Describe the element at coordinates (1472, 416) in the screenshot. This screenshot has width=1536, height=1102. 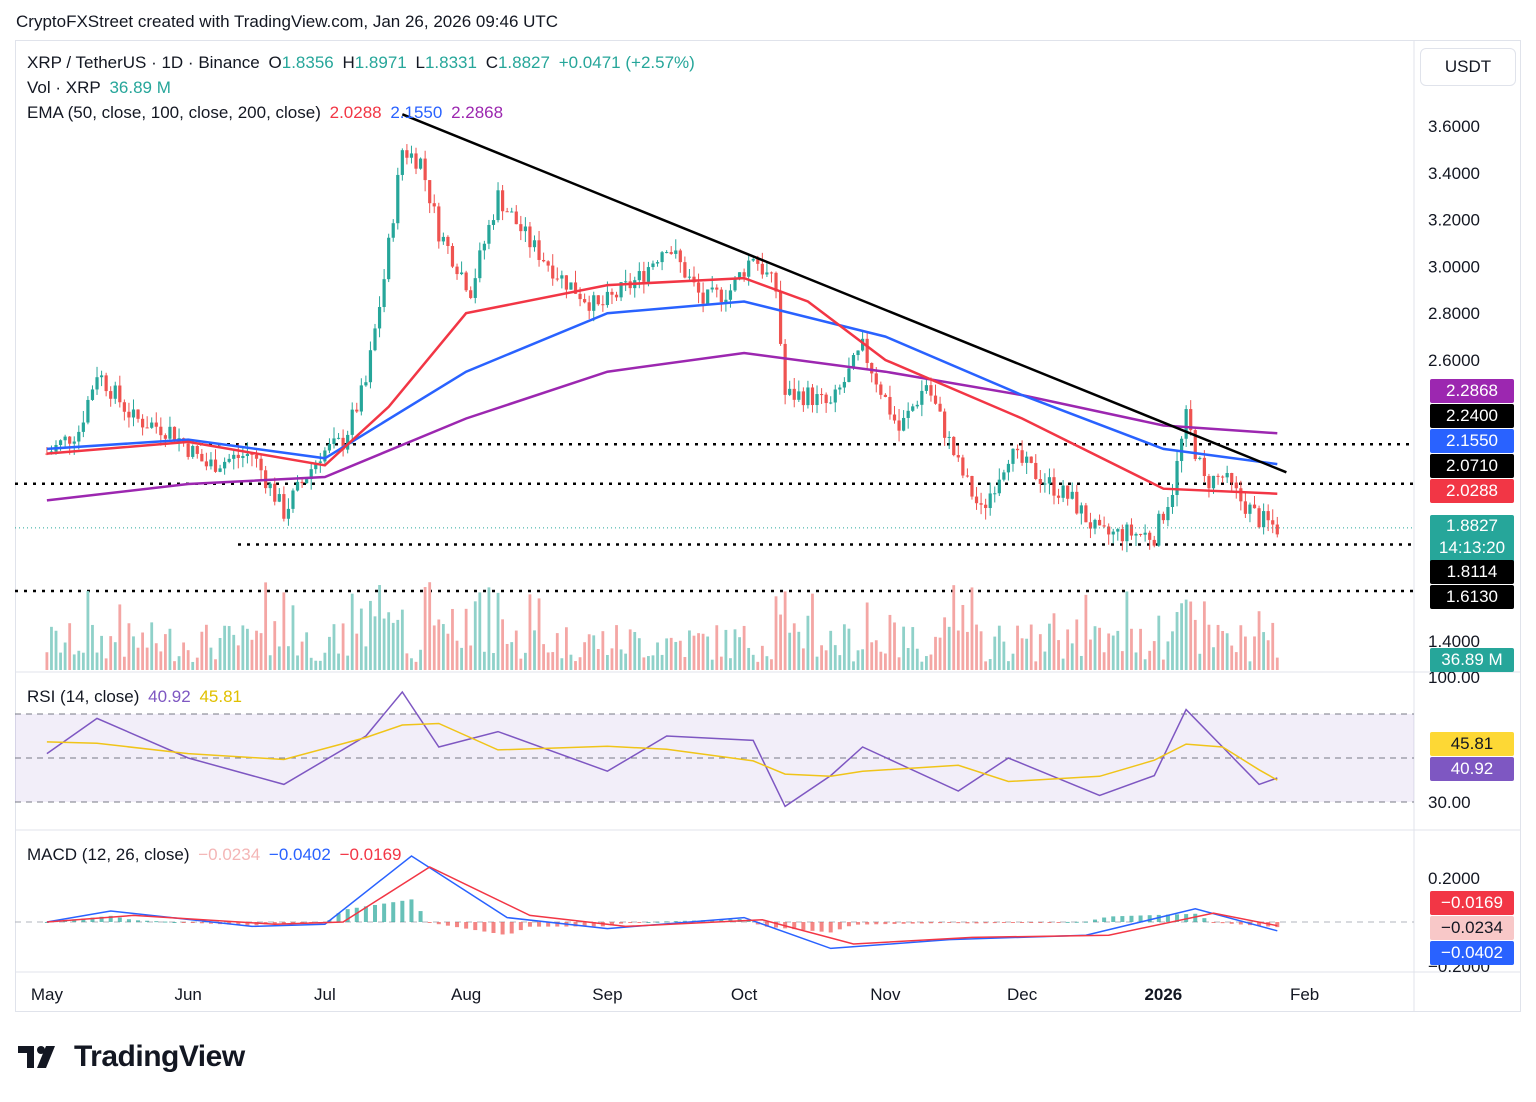
I see `price-tag: 2.2400` at that location.